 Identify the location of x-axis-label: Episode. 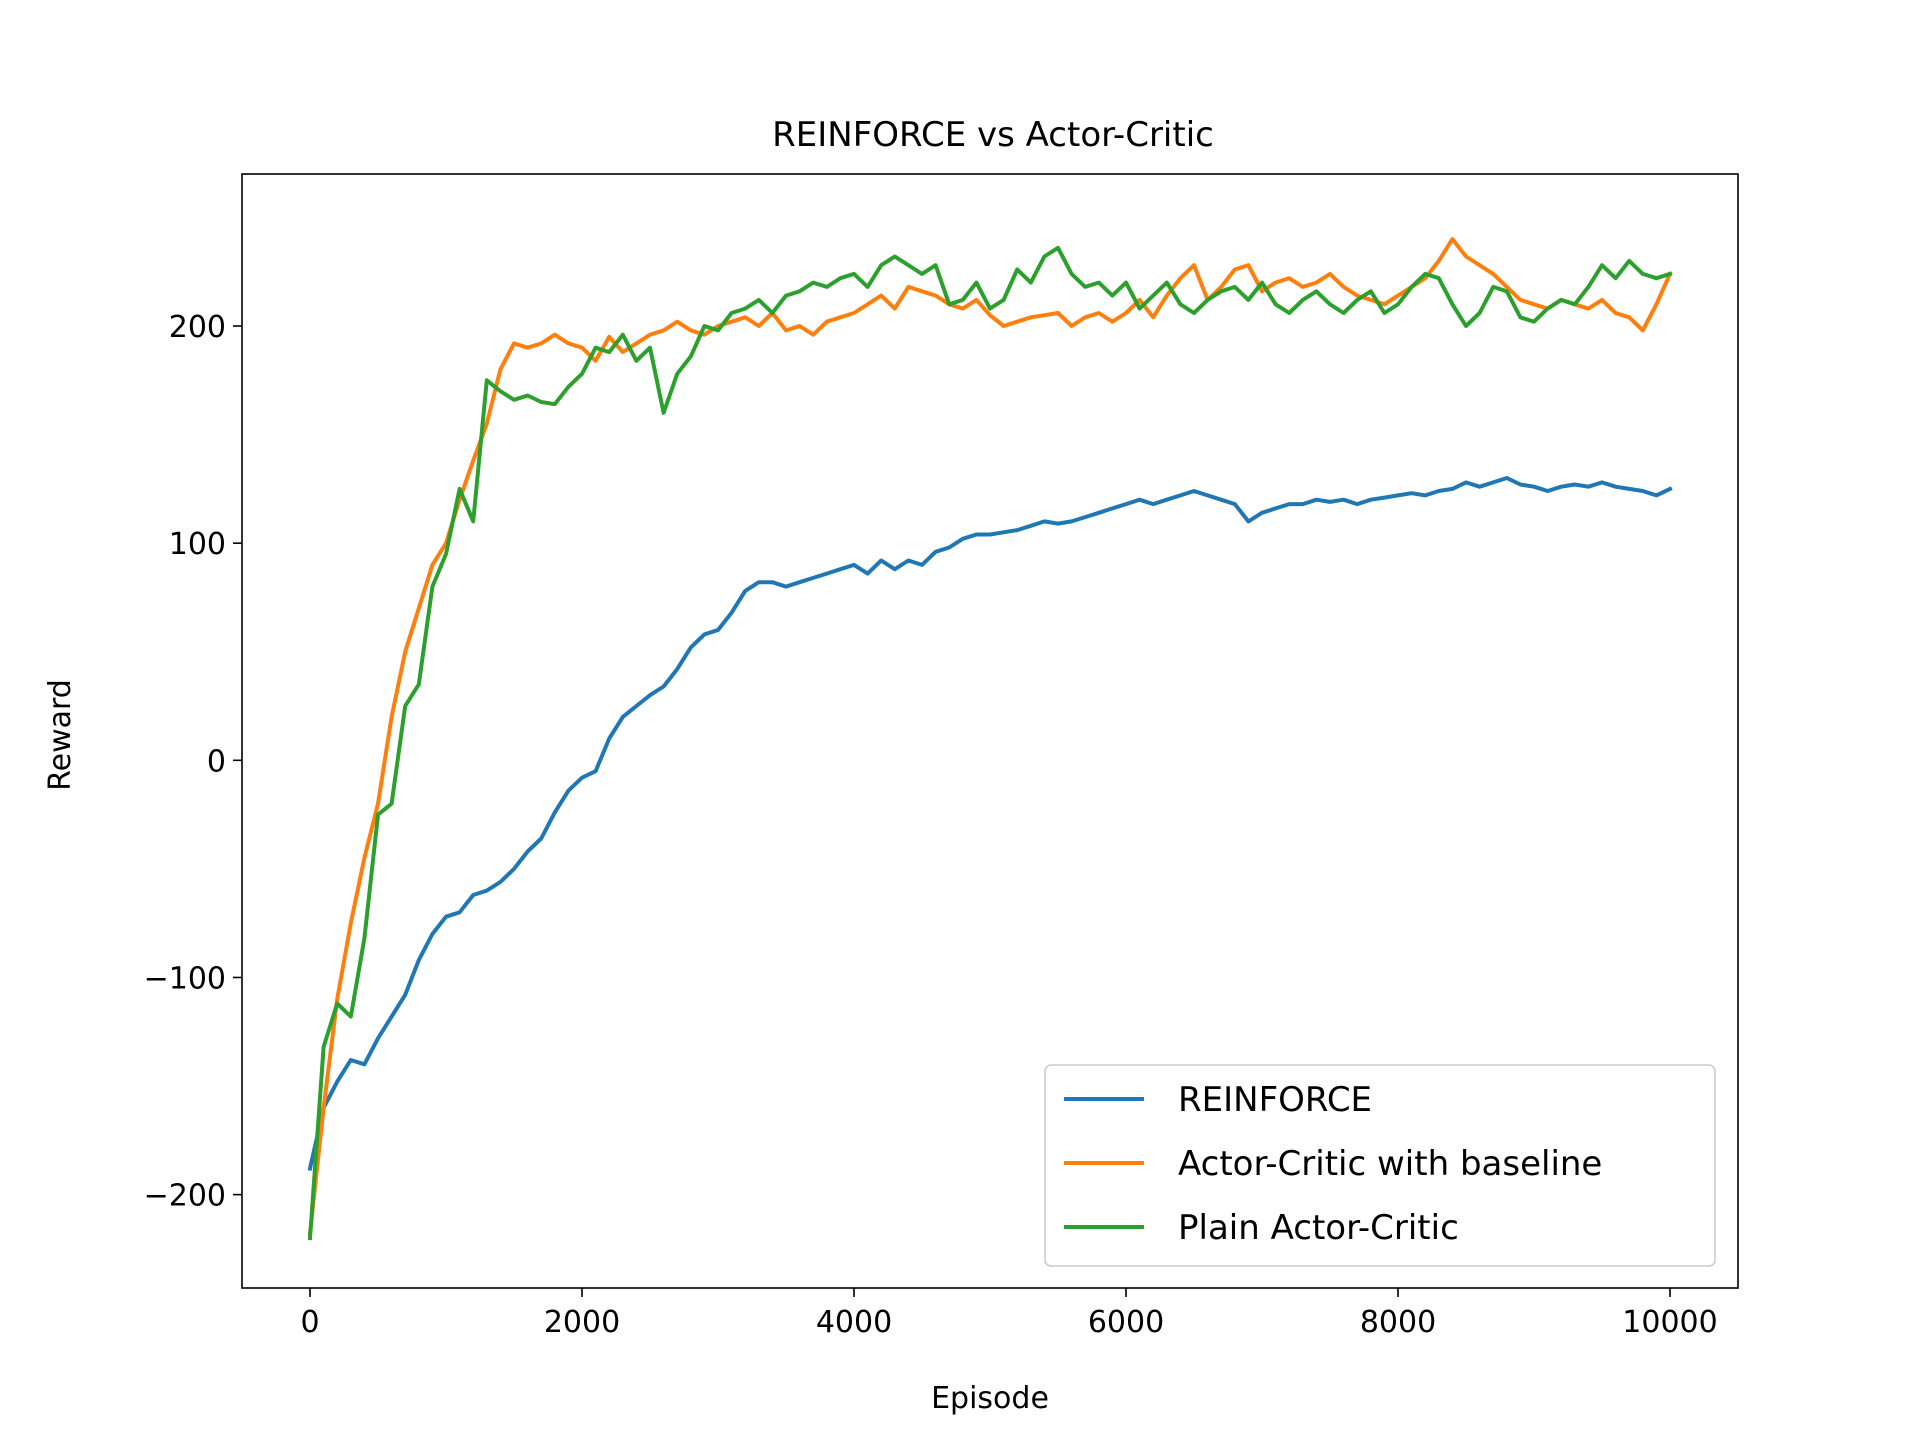
(990, 1398).